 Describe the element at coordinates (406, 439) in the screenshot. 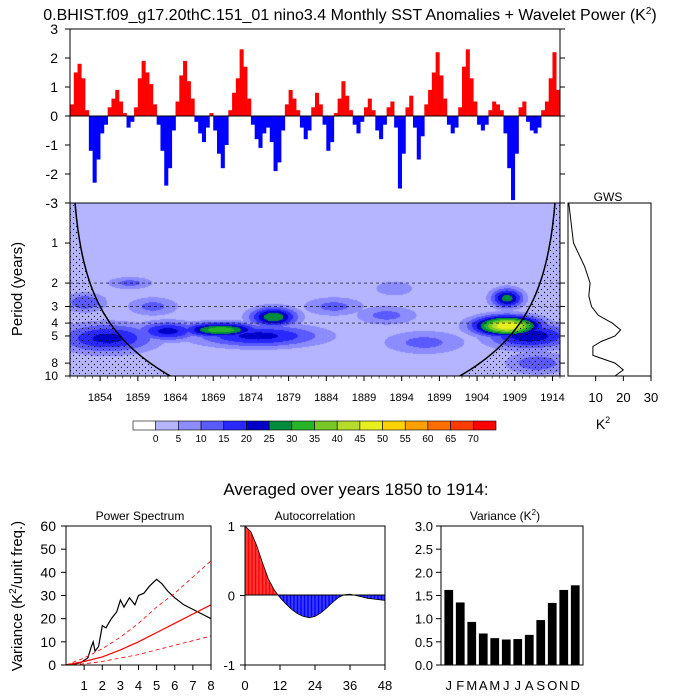

I see `tick-label: 55` at that location.